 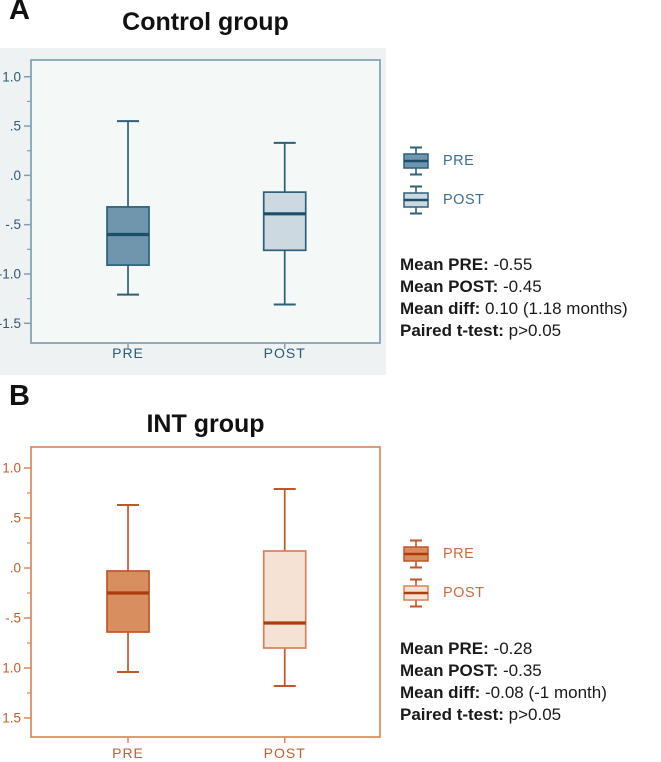 I want to click on stat-line-mean-pre: Mean PRE: -0.28, so click(x=466, y=648).